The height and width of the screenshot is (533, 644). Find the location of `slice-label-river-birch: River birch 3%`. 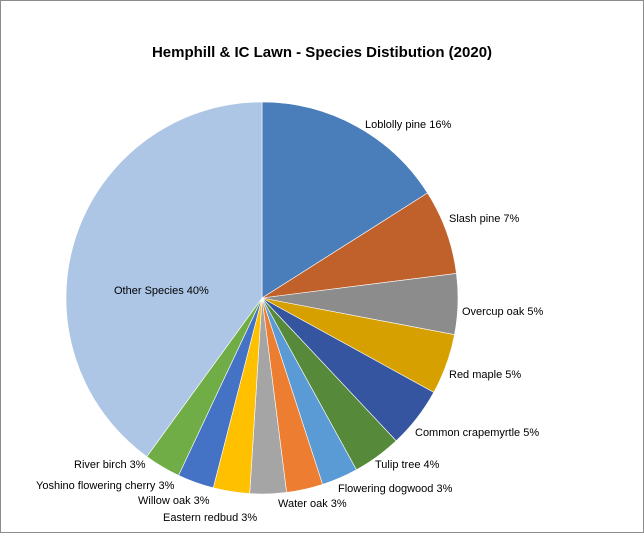

slice-label-river-birch: River birch 3% is located at coordinates (110, 465).